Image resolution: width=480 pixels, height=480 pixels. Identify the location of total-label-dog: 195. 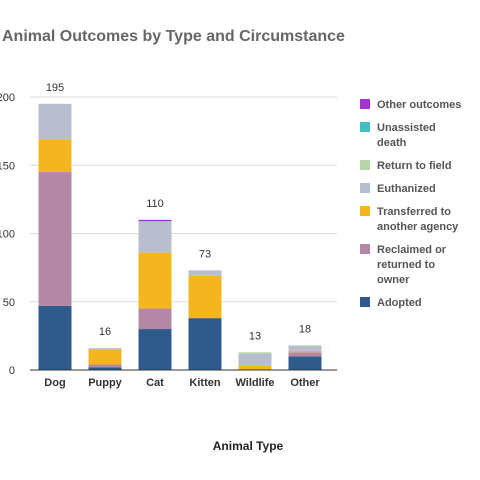
(55, 88).